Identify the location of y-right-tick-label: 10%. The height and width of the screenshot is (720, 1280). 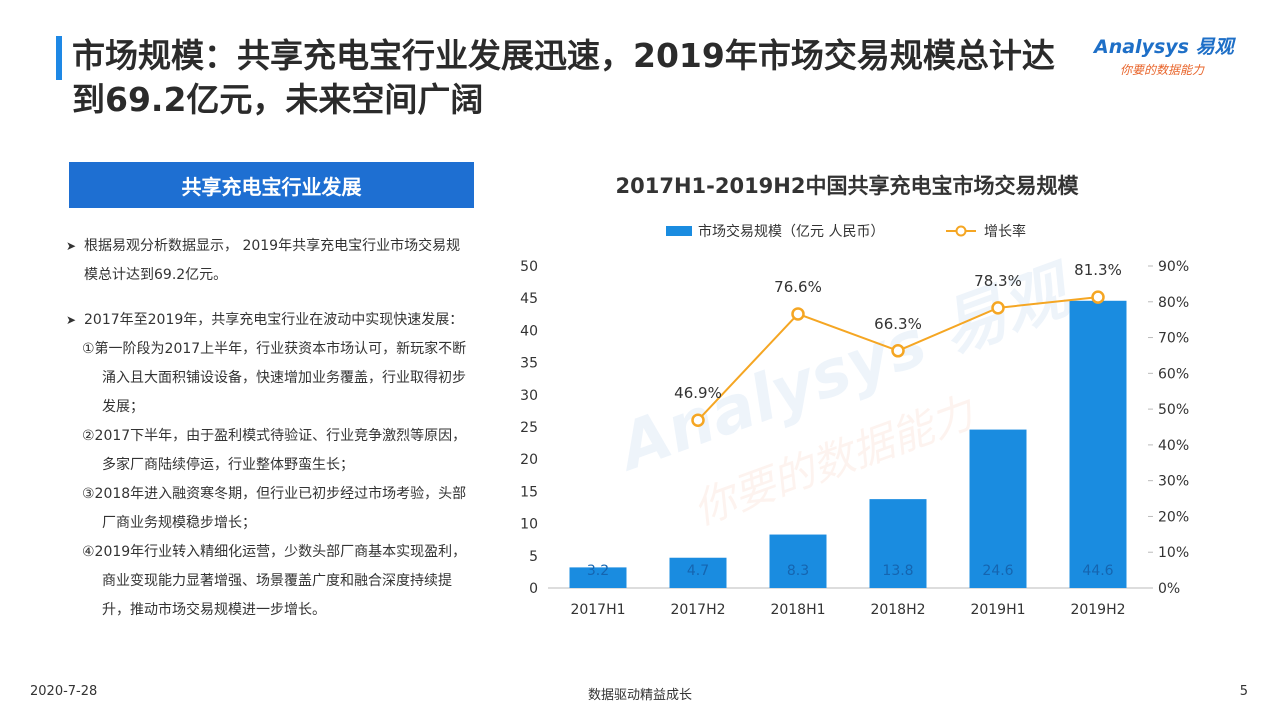
(1173, 553).